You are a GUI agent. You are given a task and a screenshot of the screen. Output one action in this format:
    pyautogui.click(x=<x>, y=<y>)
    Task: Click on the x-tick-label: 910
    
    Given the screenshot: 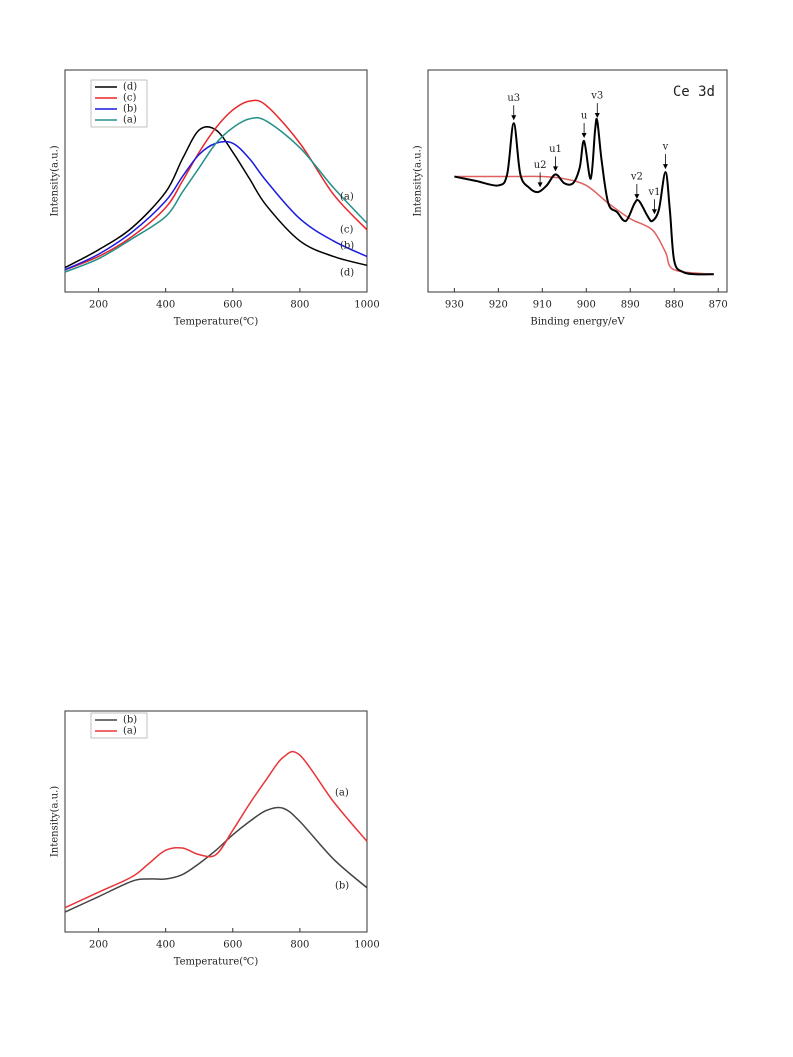 What is the action you would take?
    pyautogui.click(x=542, y=305)
    